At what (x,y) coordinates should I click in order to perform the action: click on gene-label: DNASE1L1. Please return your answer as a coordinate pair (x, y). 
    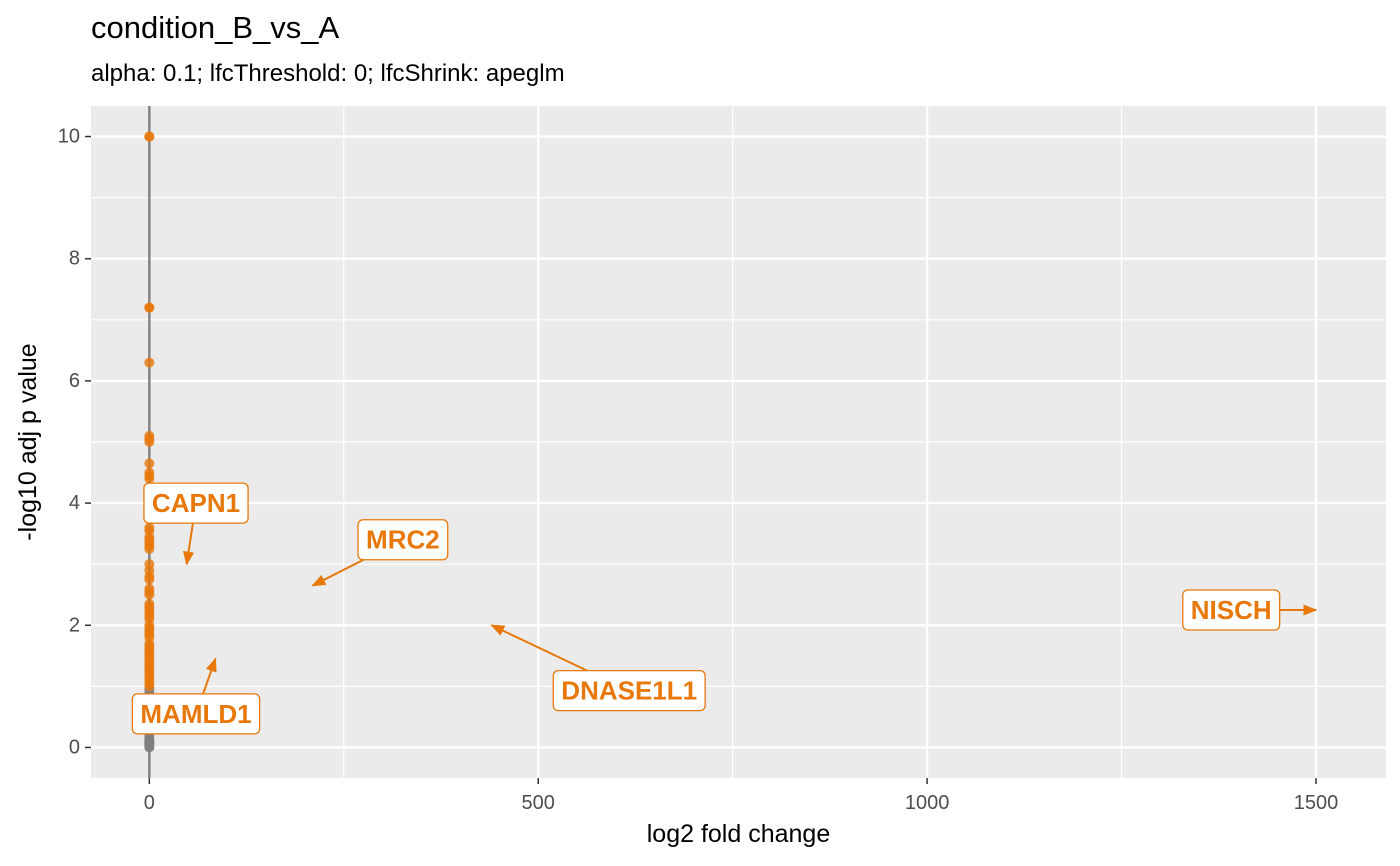
    Looking at the image, I should click on (629, 691).